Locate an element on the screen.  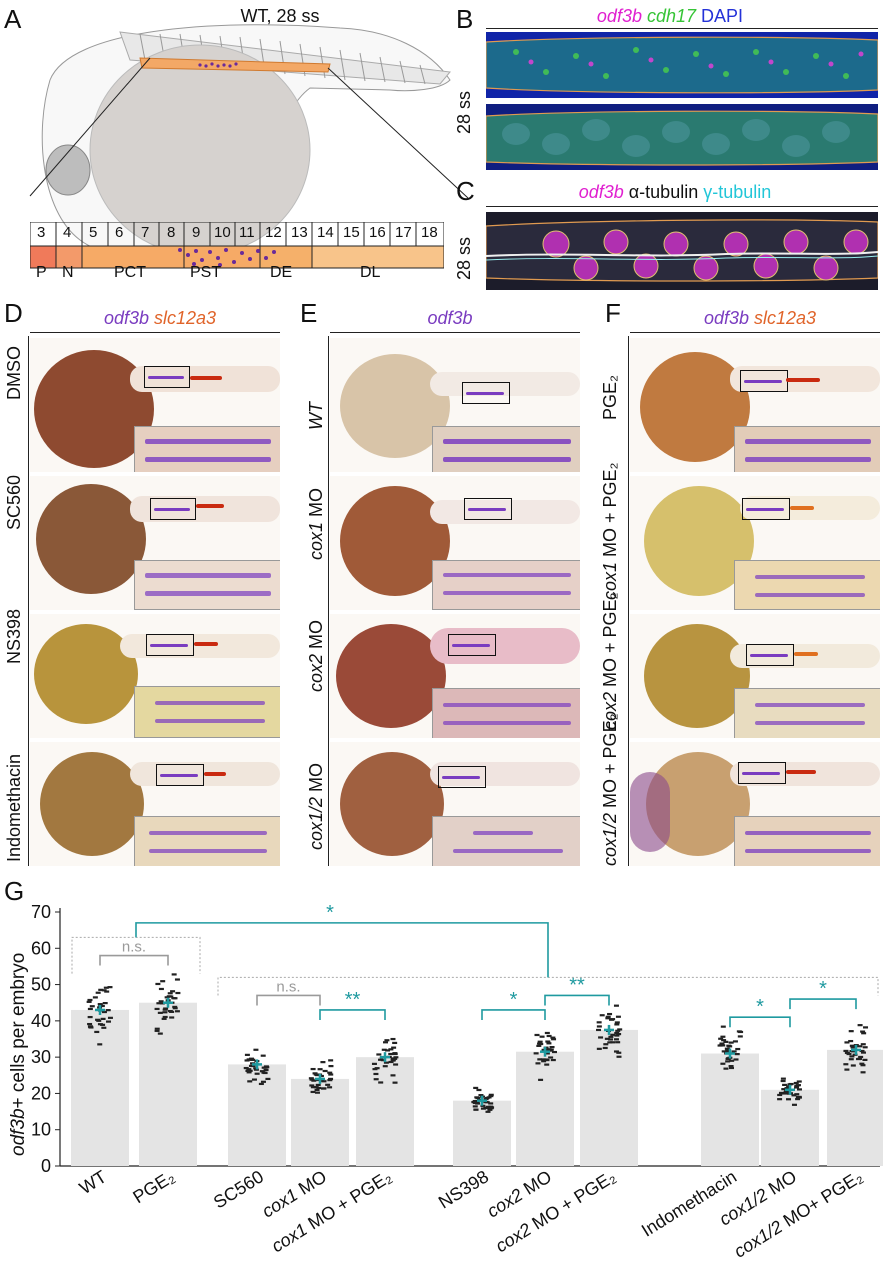
y-axis-label: odf3b+ cells per embryo is located at coordinates (18, 1054).